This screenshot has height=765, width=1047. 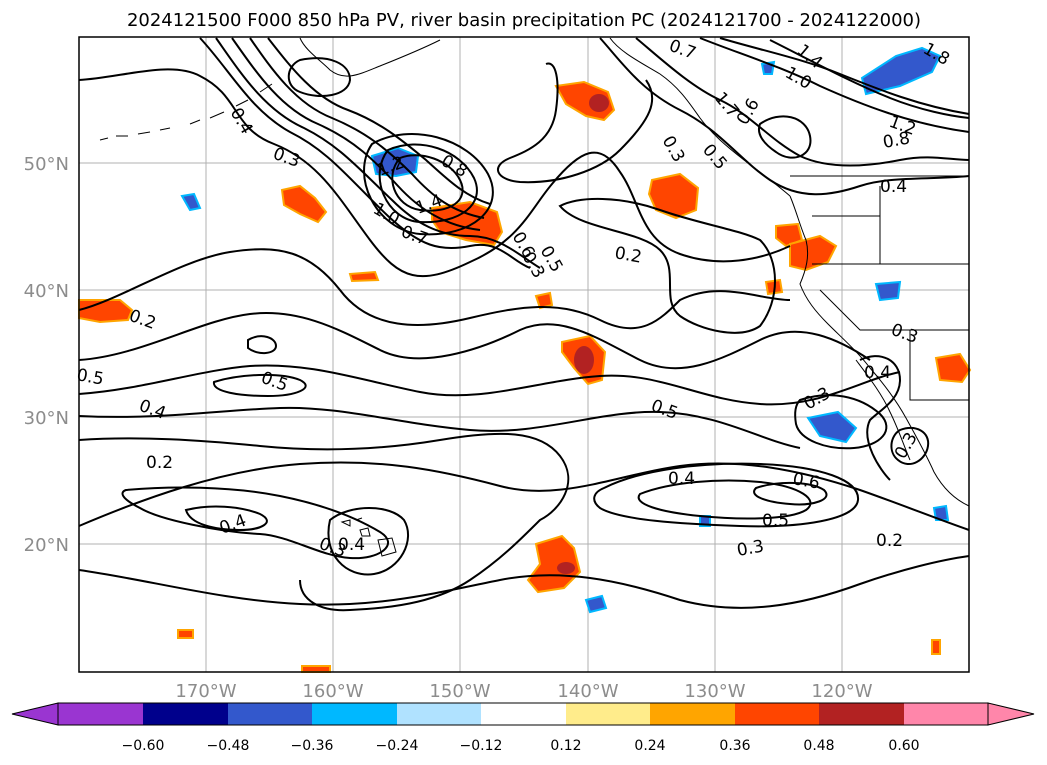 What do you see at coordinates (312, 746) in the screenshot?
I see `colorbar-tick-label: −0.36` at bounding box center [312, 746].